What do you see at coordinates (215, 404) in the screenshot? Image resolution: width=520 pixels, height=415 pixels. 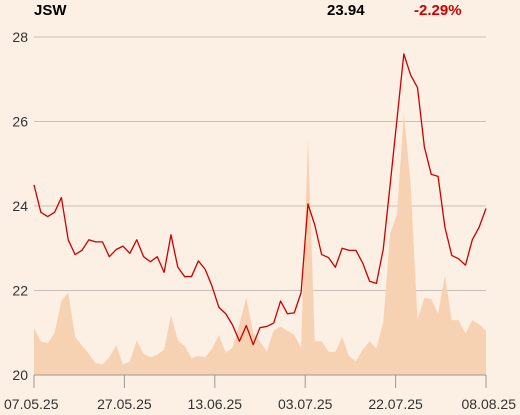 I see `x-tick-label: 13.06.25` at bounding box center [215, 404].